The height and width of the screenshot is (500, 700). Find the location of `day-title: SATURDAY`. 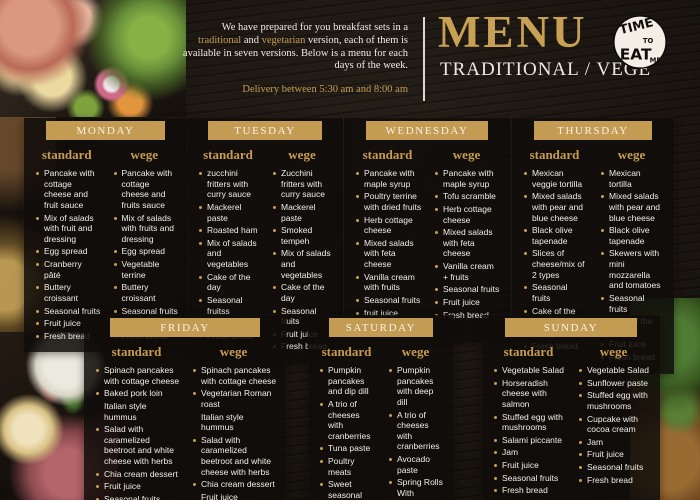

day-title: SATURDAY is located at coordinates (381, 327).